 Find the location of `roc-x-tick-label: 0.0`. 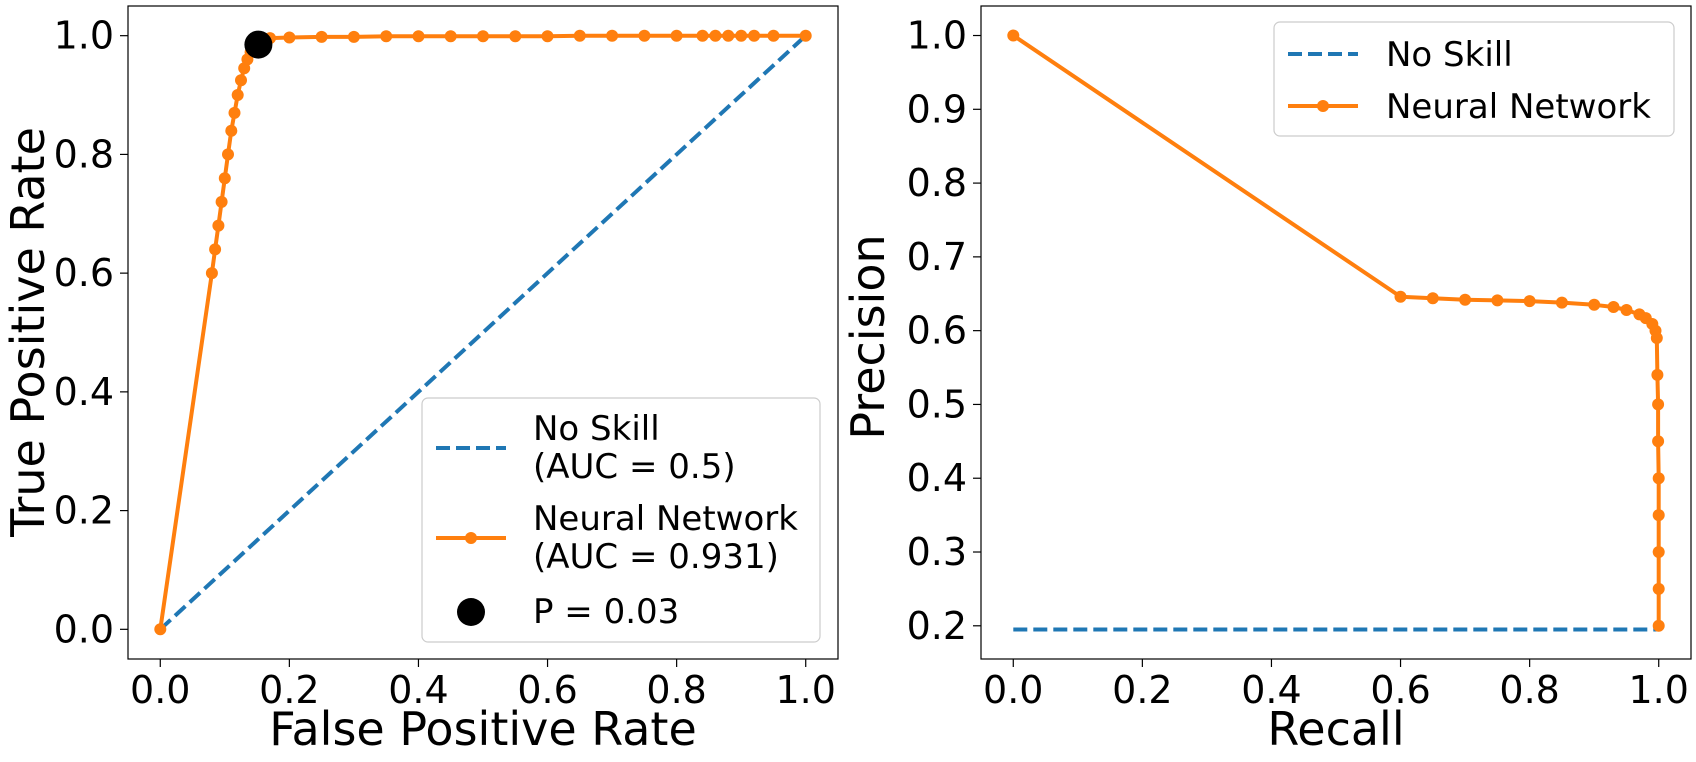

roc-x-tick-label: 0.0 is located at coordinates (160, 690).